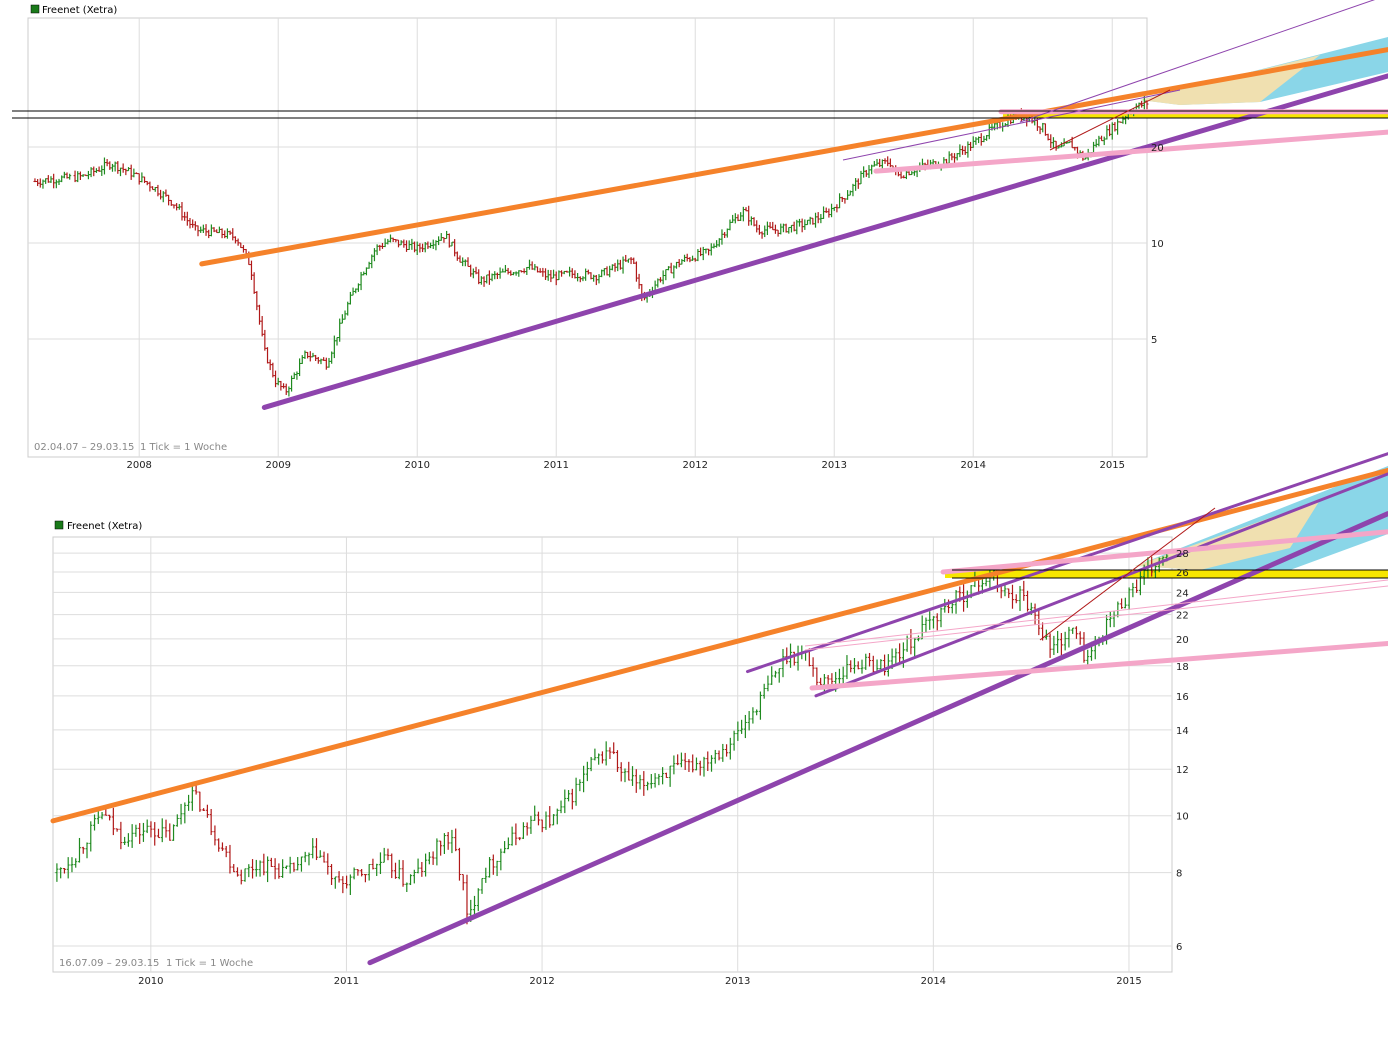 This screenshot has width=1388, height=1064. Describe the element at coordinates (1197, 61) in the screenshot. I see `thin-purple-channel-line` at that location.